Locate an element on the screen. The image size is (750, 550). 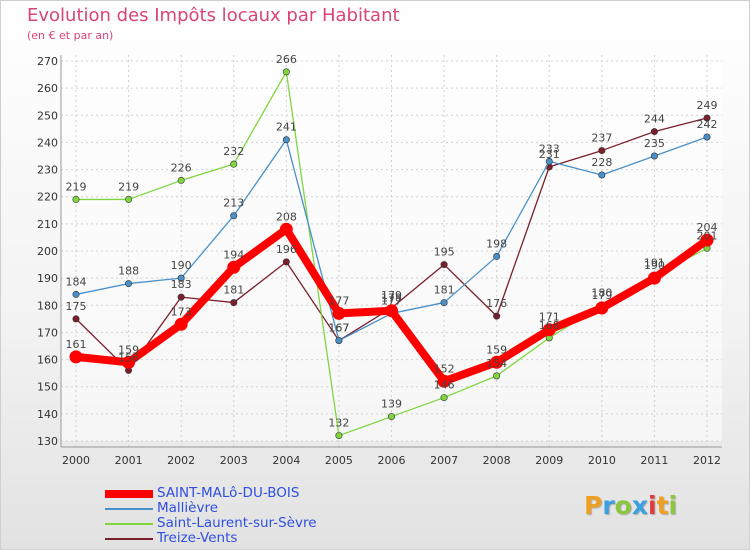
x-tick-label: 2005 is located at coordinates (339, 460).